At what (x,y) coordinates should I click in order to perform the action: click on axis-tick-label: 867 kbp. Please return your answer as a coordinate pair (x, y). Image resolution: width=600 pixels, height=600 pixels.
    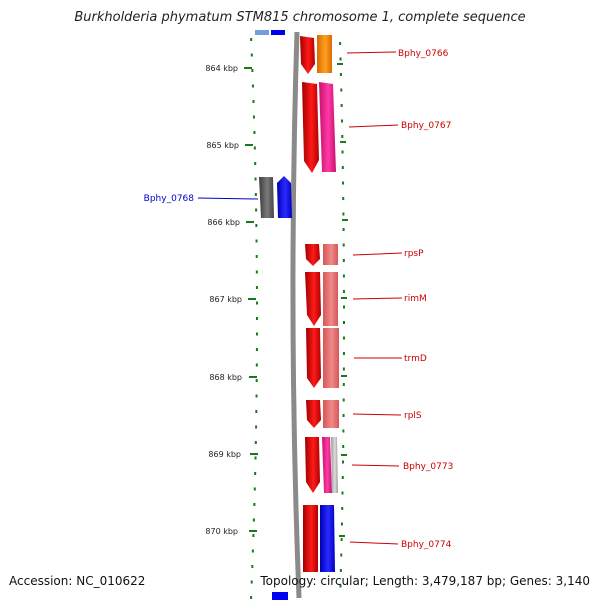
    Looking at the image, I should click on (225, 299).